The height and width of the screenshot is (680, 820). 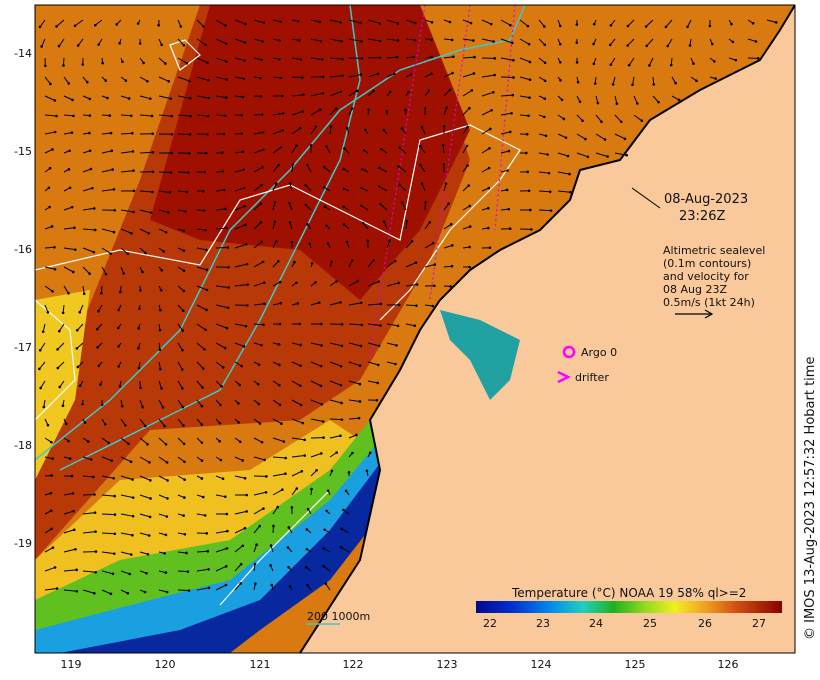 What do you see at coordinates (353, 664) in the screenshot?
I see `lon-tick: 122` at bounding box center [353, 664].